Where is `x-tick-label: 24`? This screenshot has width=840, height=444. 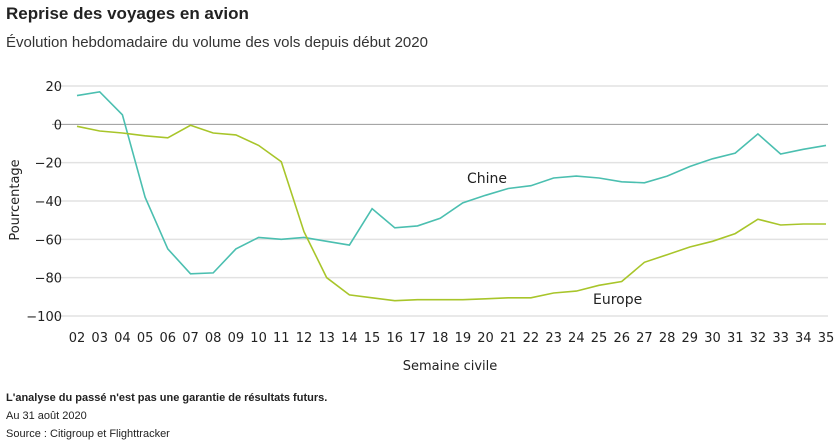
x-tick-label: 24 is located at coordinates (576, 338).